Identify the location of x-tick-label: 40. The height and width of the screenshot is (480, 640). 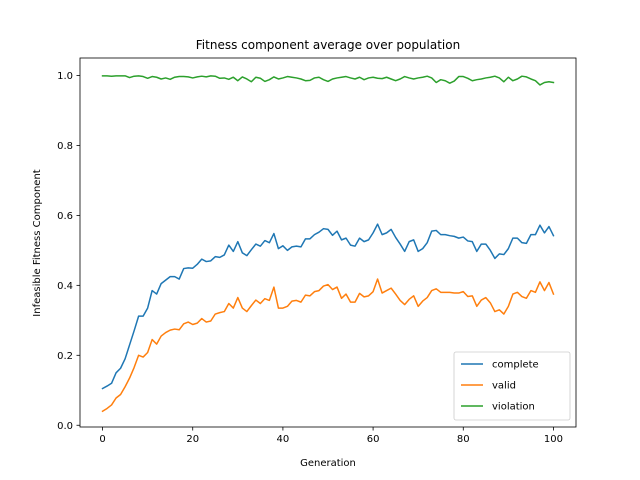
(283, 439).